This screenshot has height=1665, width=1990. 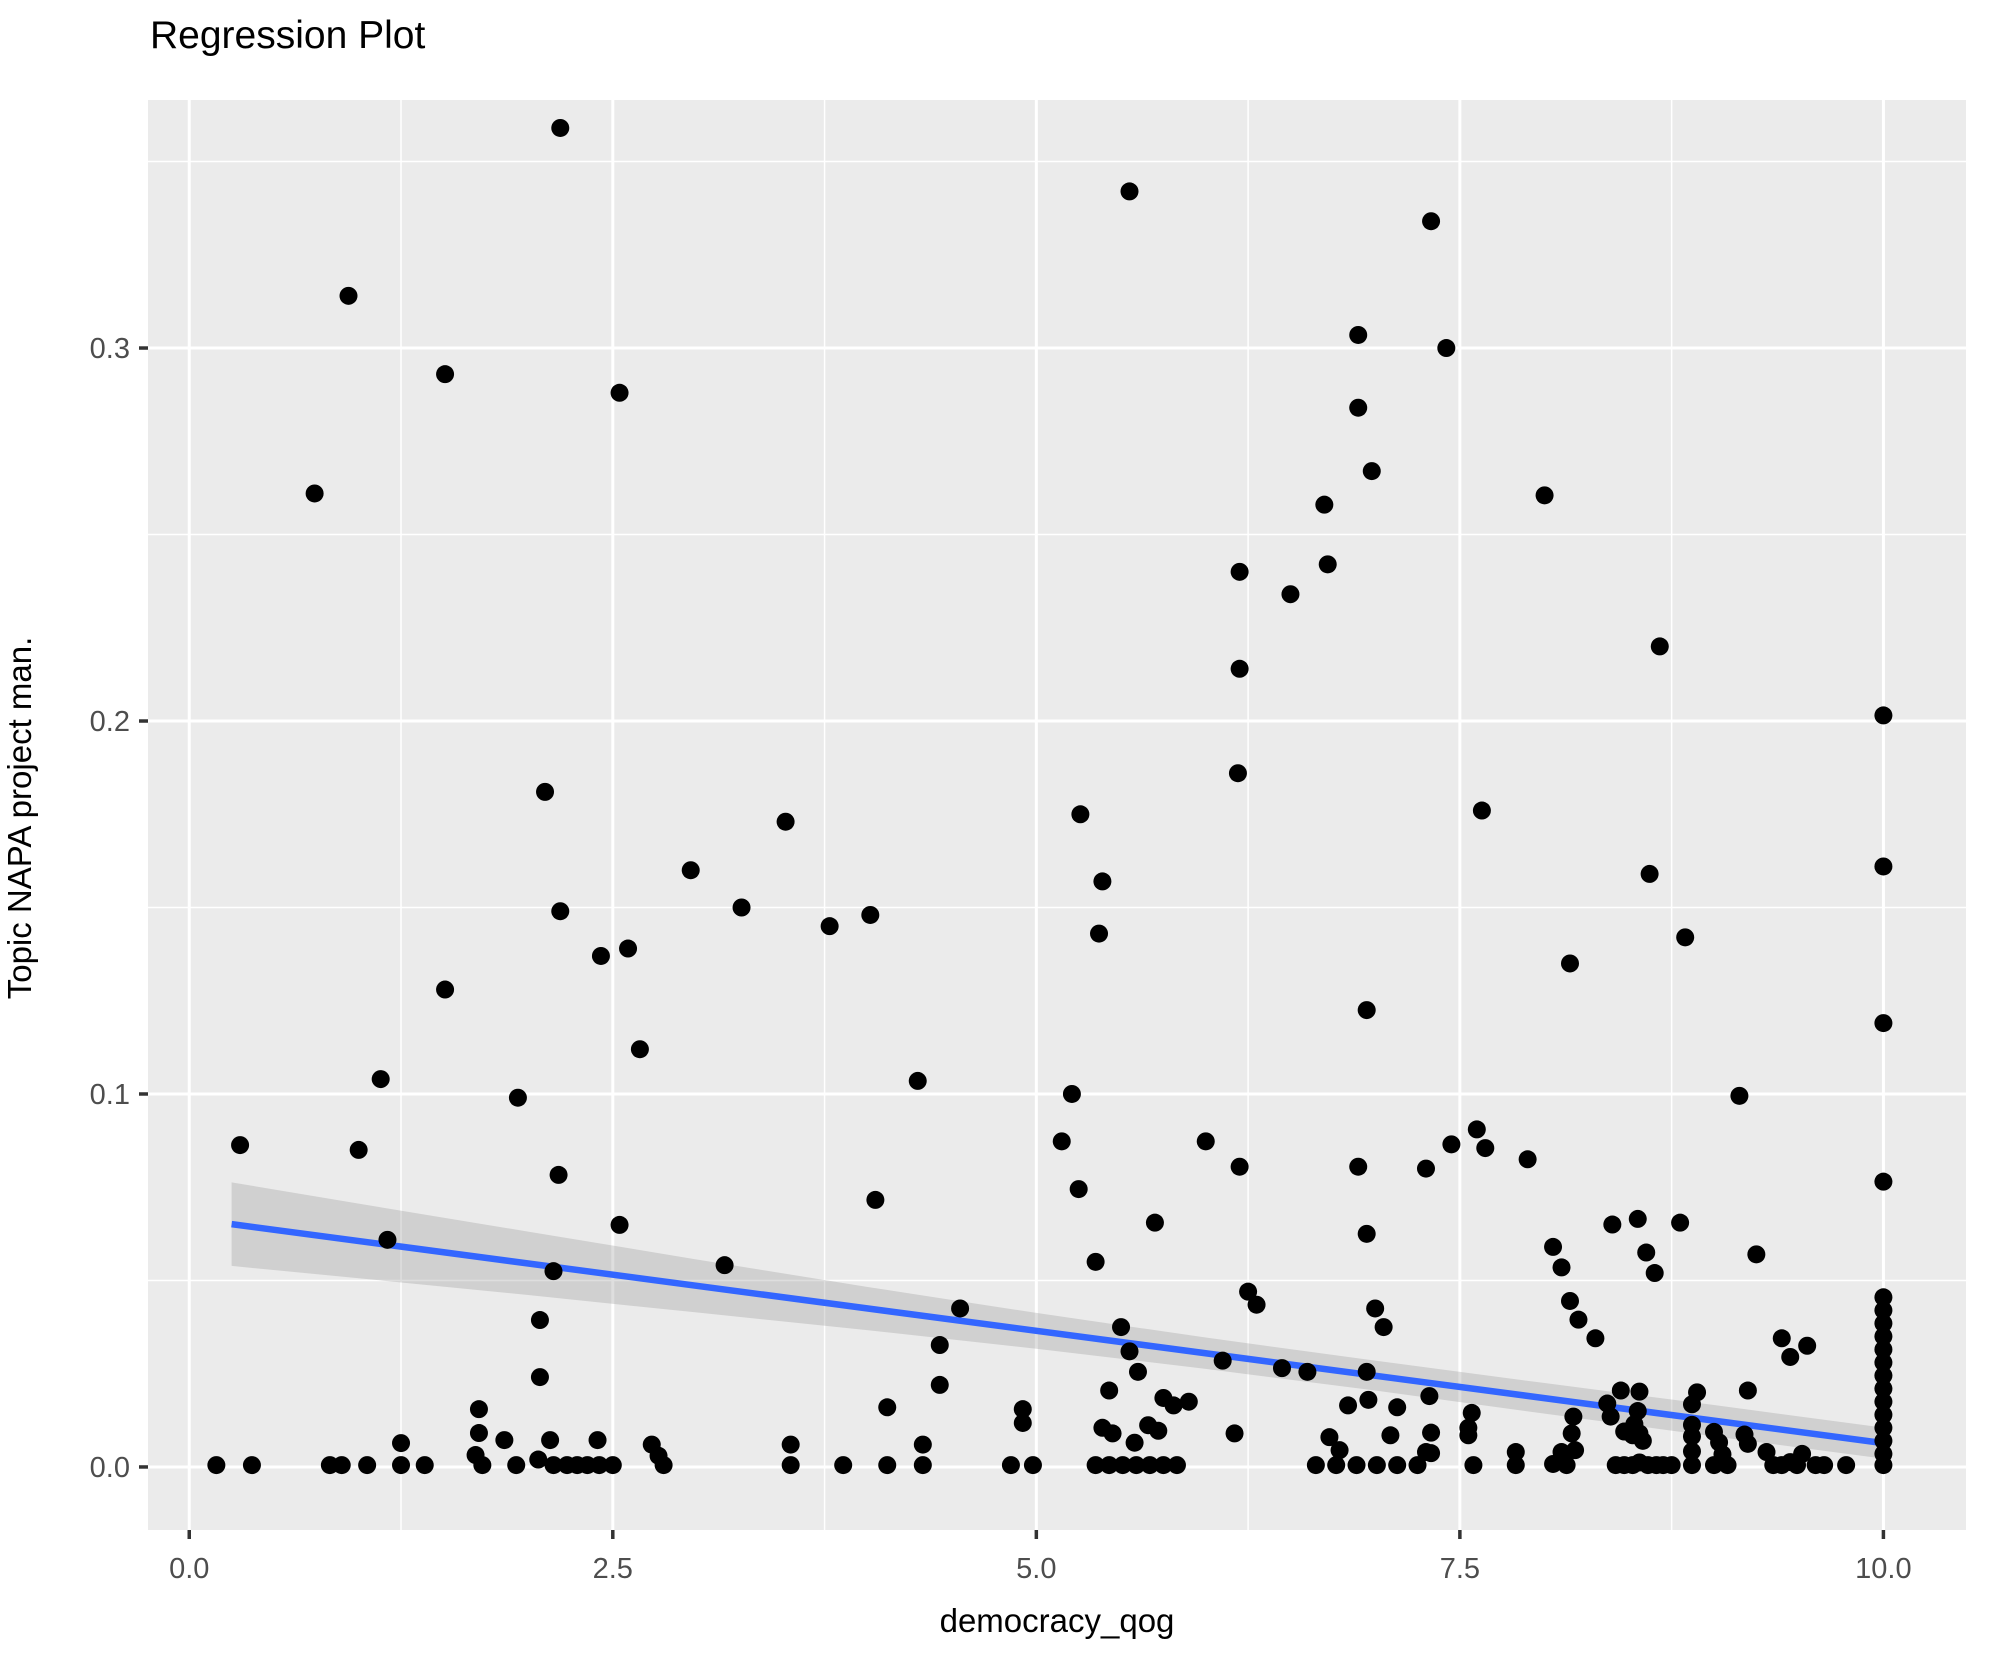 What do you see at coordinates (613, 1569) in the screenshot?
I see `x-tick-label: 2.5` at bounding box center [613, 1569].